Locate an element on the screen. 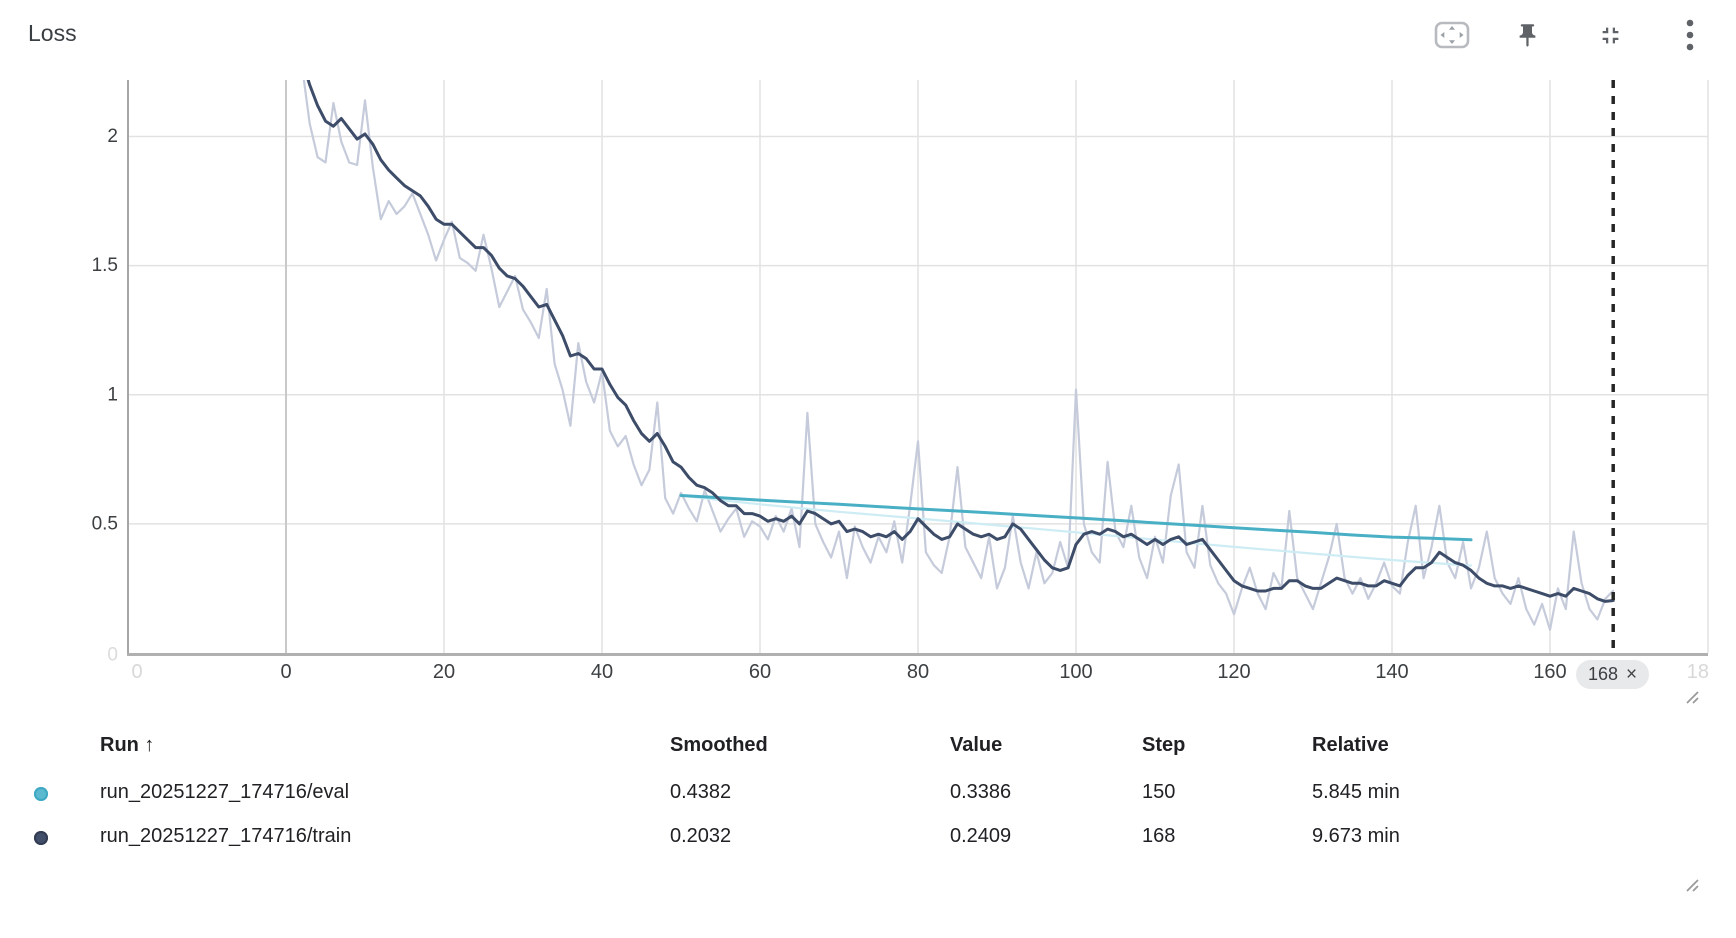 This screenshot has height=938, width=1736. column-header-run: Run ↑ is located at coordinates (127, 745).